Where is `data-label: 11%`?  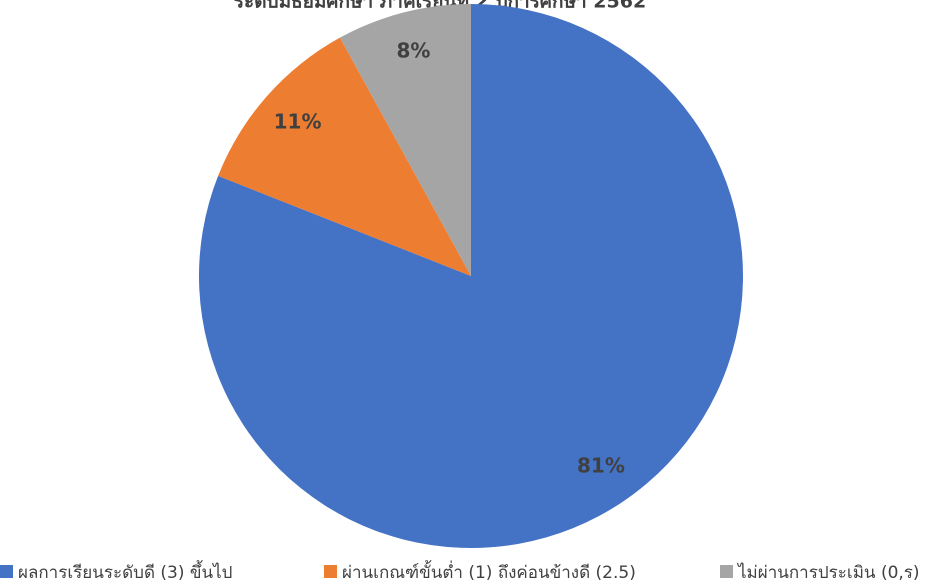 data-label: 11% is located at coordinates (298, 122).